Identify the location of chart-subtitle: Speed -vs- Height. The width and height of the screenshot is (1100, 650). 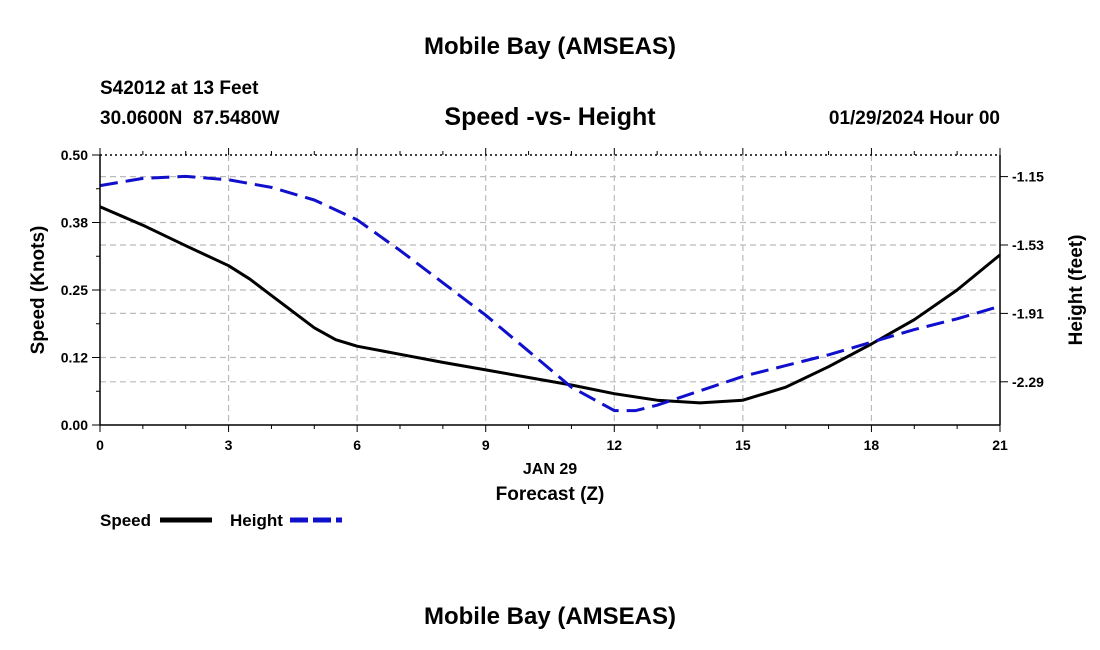
(550, 117).